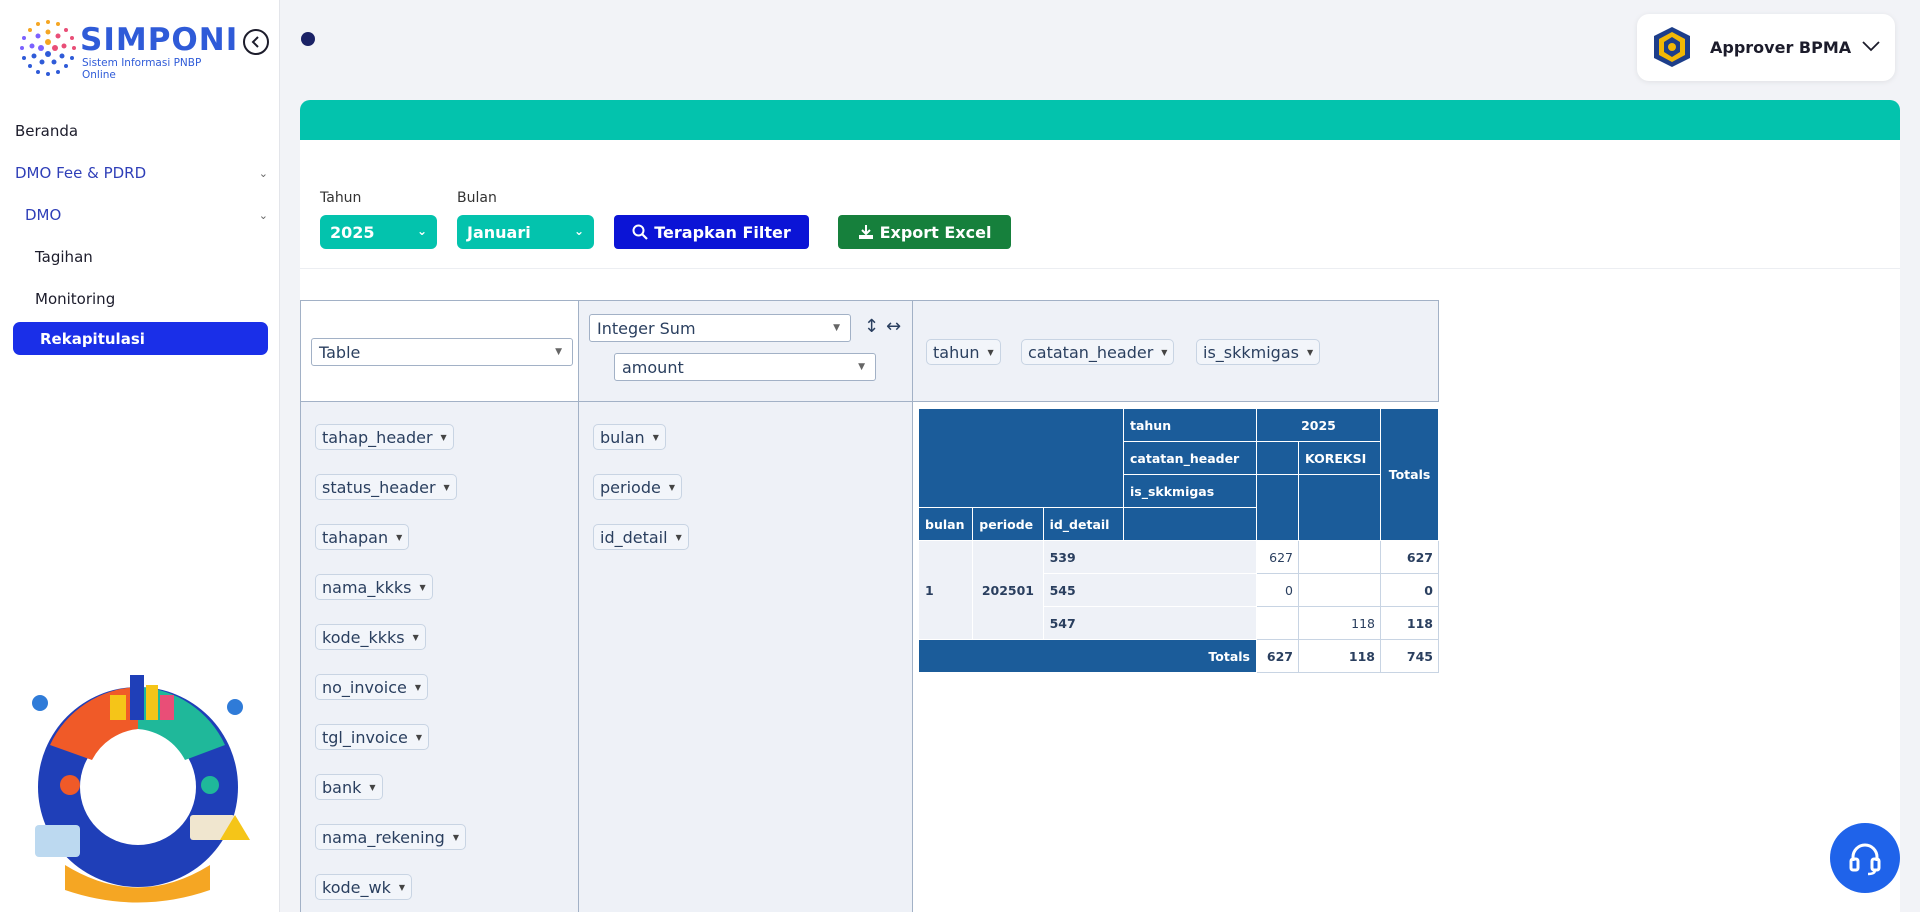 The width and height of the screenshot is (1920, 912). Describe the element at coordinates (745, 367) in the screenshot. I see `value-field-select: amount ▼` at that location.